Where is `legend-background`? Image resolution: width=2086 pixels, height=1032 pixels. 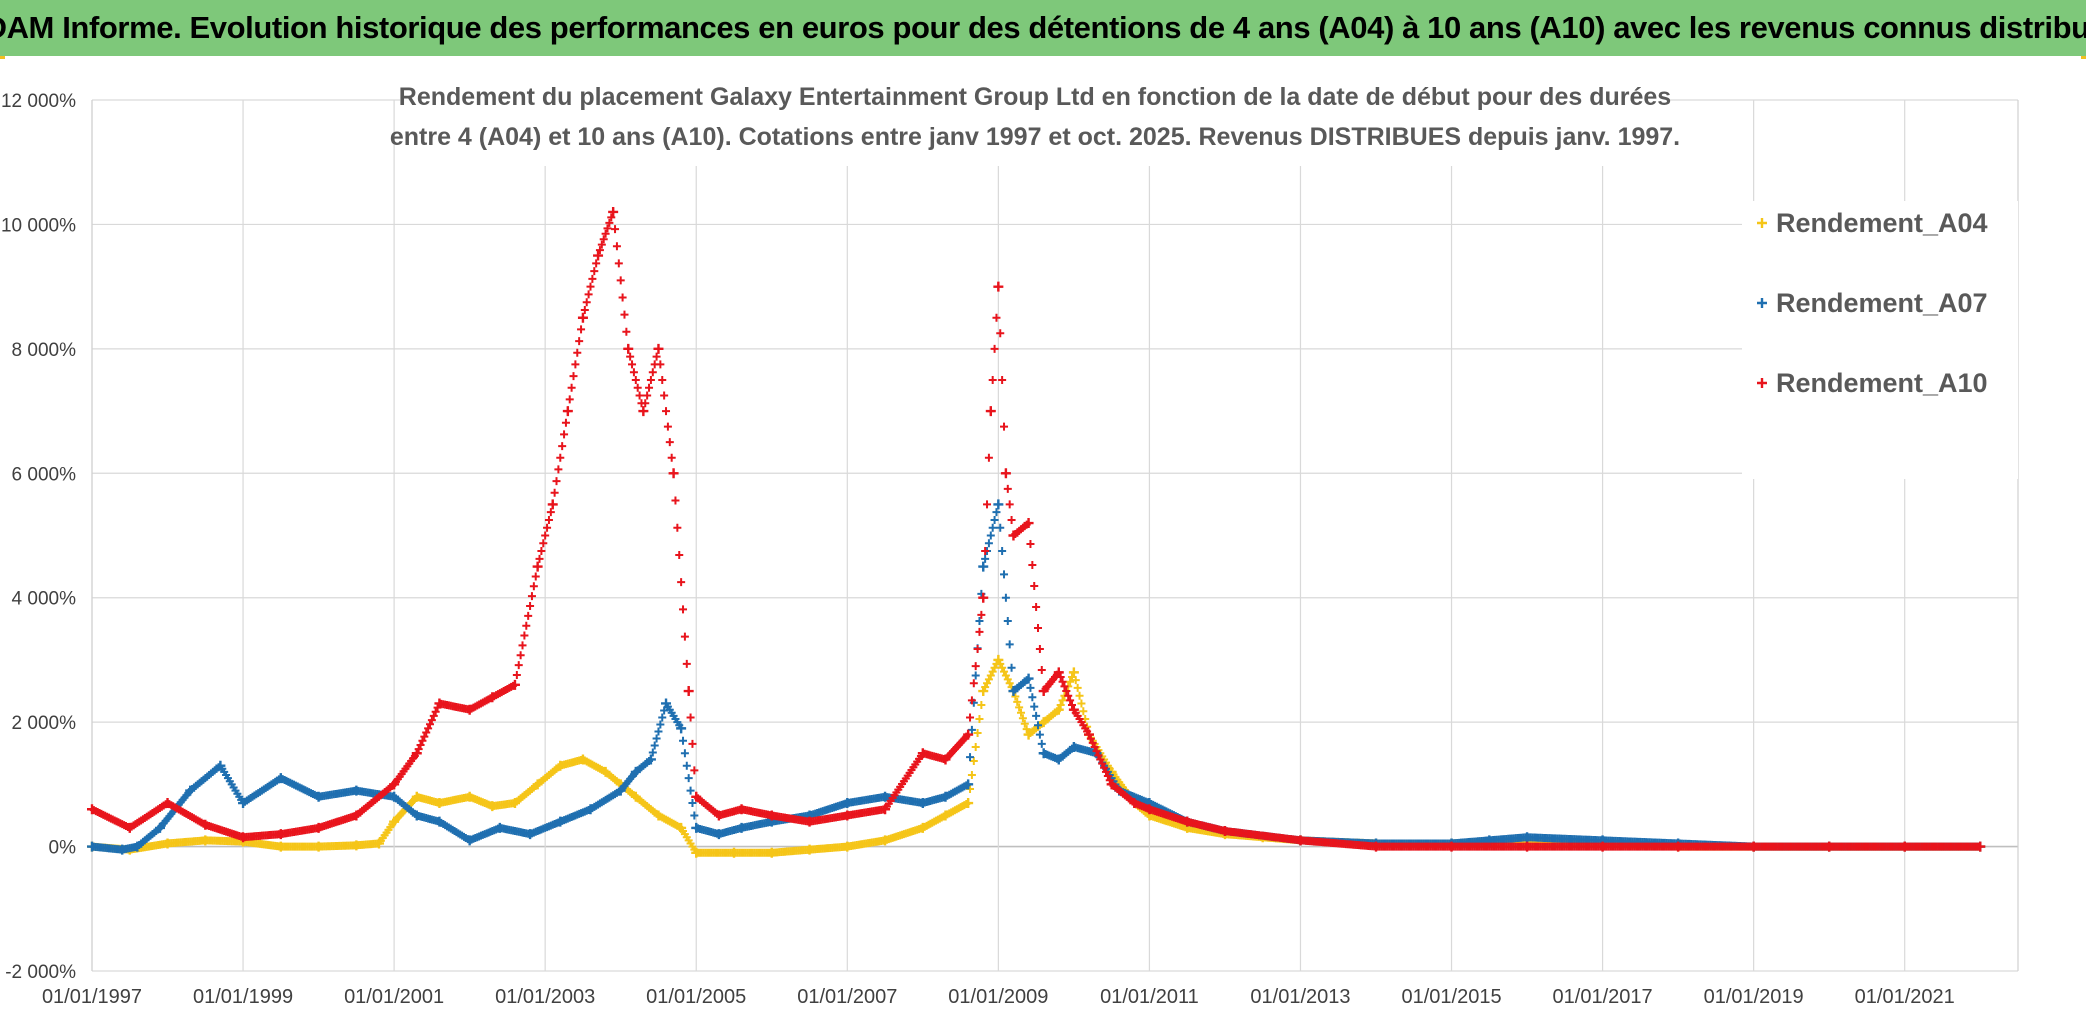
legend-background is located at coordinates (1880, 340).